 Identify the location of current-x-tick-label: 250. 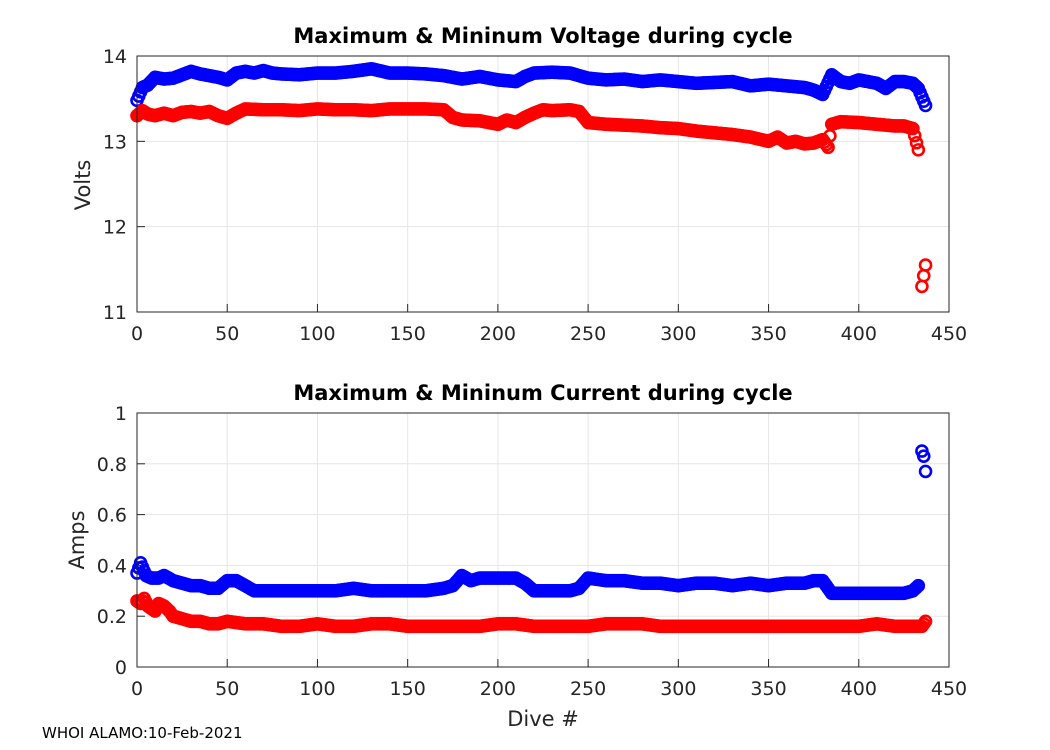
(588, 689).